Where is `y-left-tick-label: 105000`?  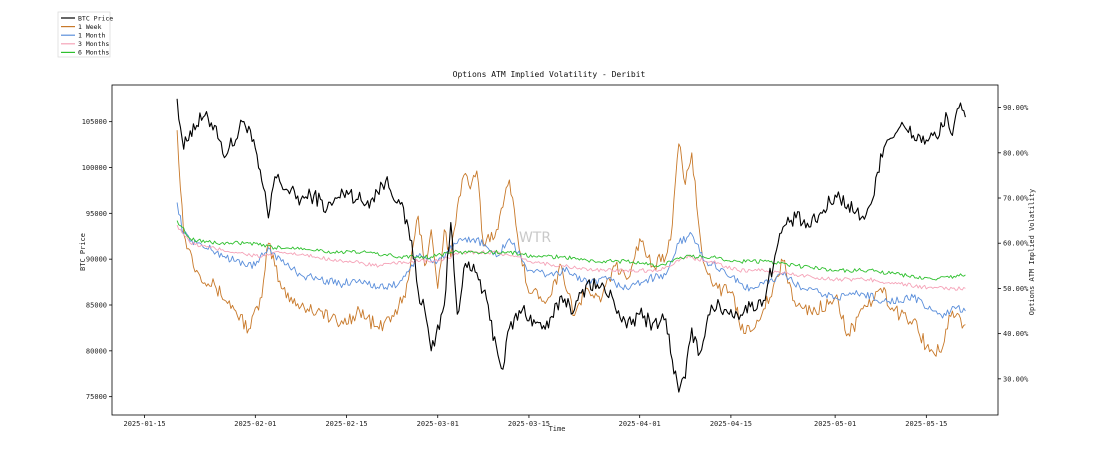
y-left-tick-label: 105000 is located at coordinates (94, 122).